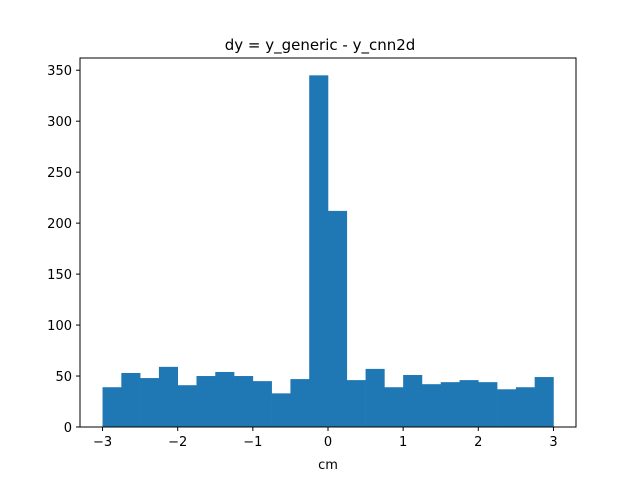 The width and height of the screenshot is (640, 480). What do you see at coordinates (63, 250) in the screenshot?
I see `y-axis-ticks: 0 50 100 150 200 250 300 350` at bounding box center [63, 250].